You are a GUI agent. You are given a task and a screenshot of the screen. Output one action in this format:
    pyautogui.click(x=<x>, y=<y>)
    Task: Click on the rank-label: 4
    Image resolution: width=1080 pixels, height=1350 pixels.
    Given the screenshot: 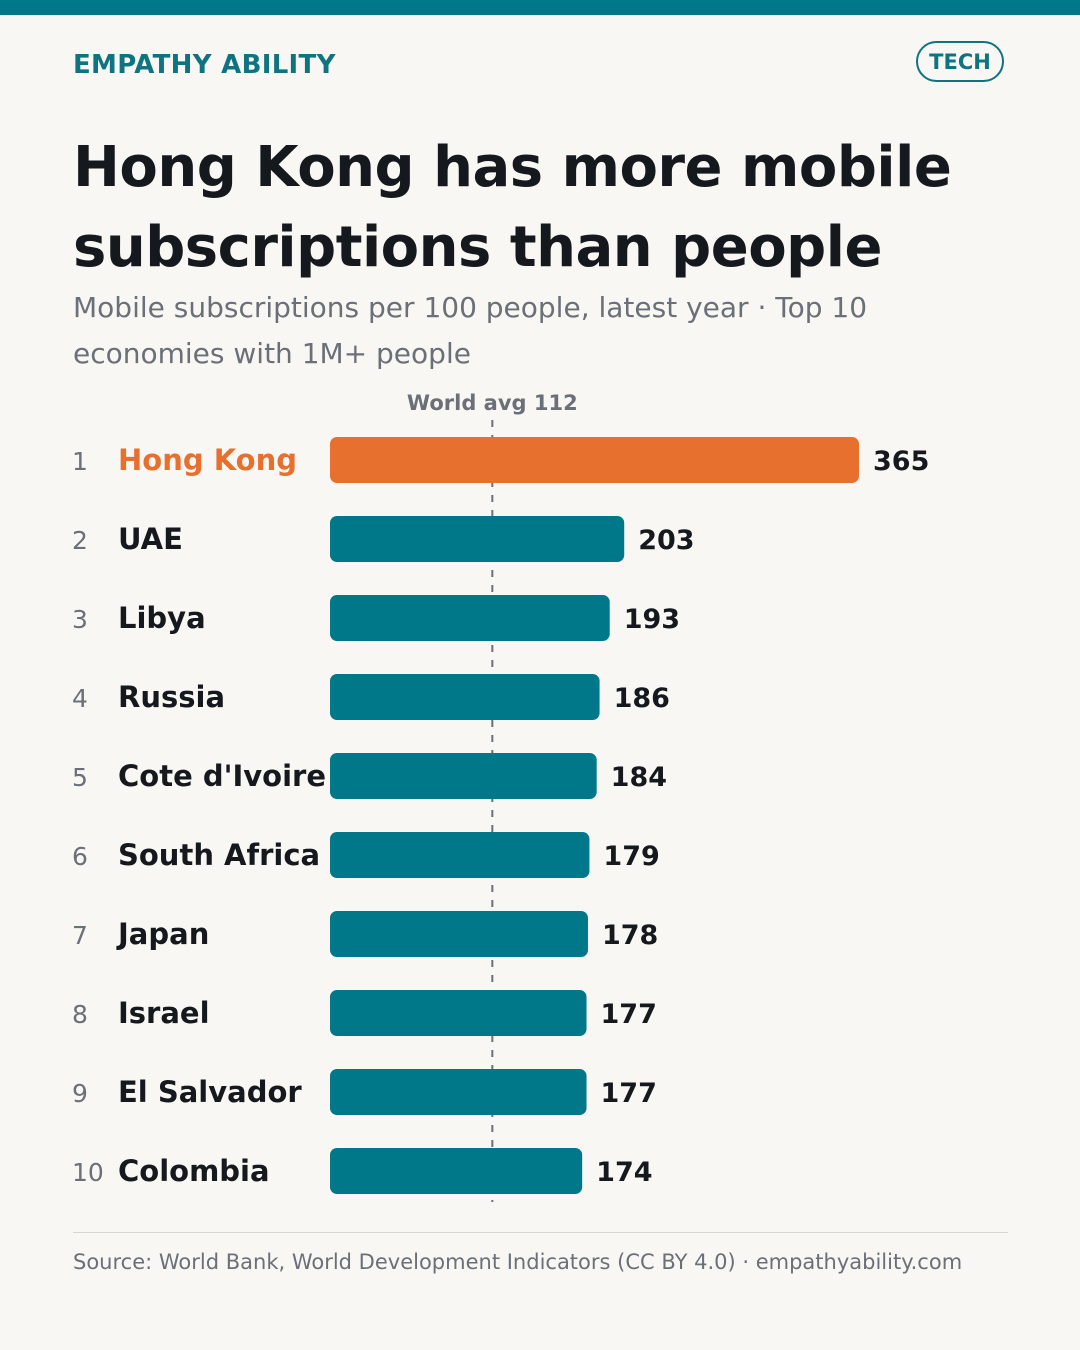 What is the action you would take?
    pyautogui.click(x=80, y=698)
    